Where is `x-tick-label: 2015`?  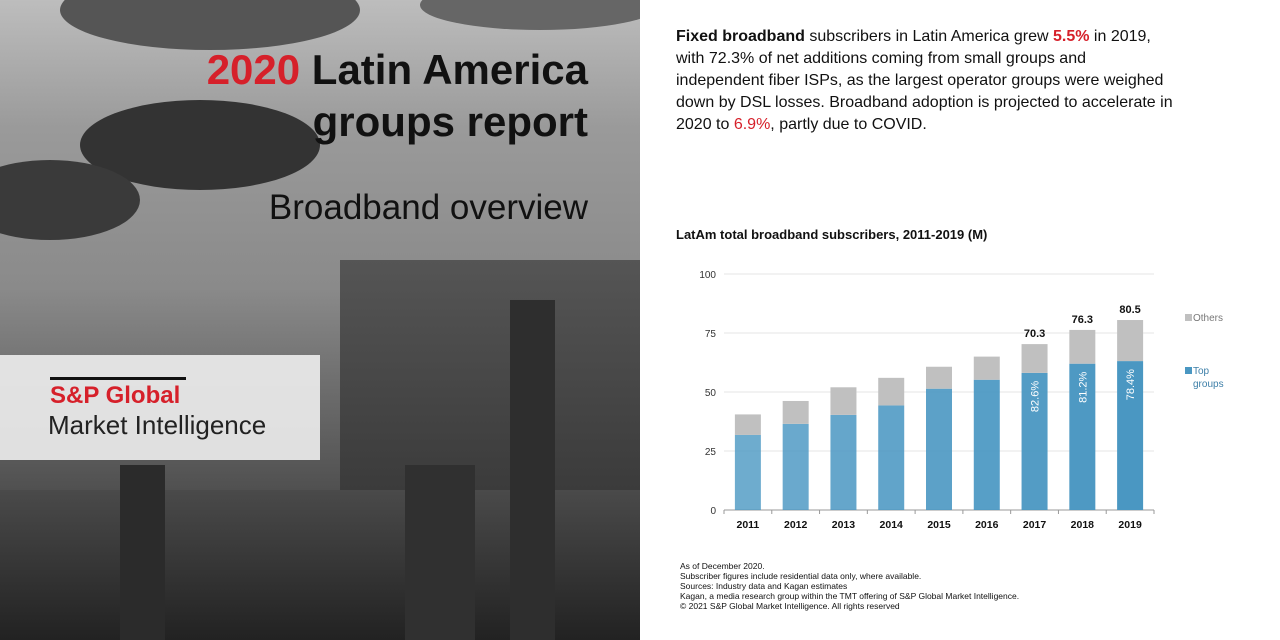
x-tick-label: 2015 is located at coordinates (939, 525).